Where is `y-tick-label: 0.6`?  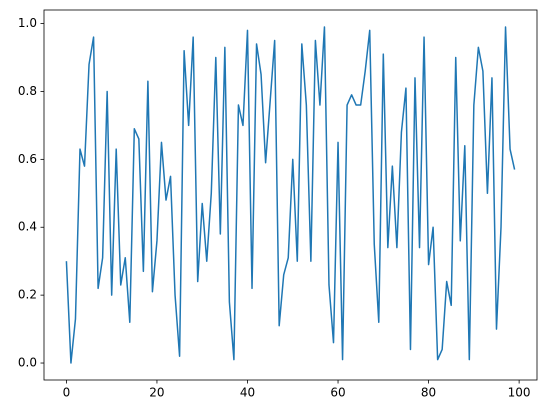
y-tick-label: 0.6 is located at coordinates (27, 159).